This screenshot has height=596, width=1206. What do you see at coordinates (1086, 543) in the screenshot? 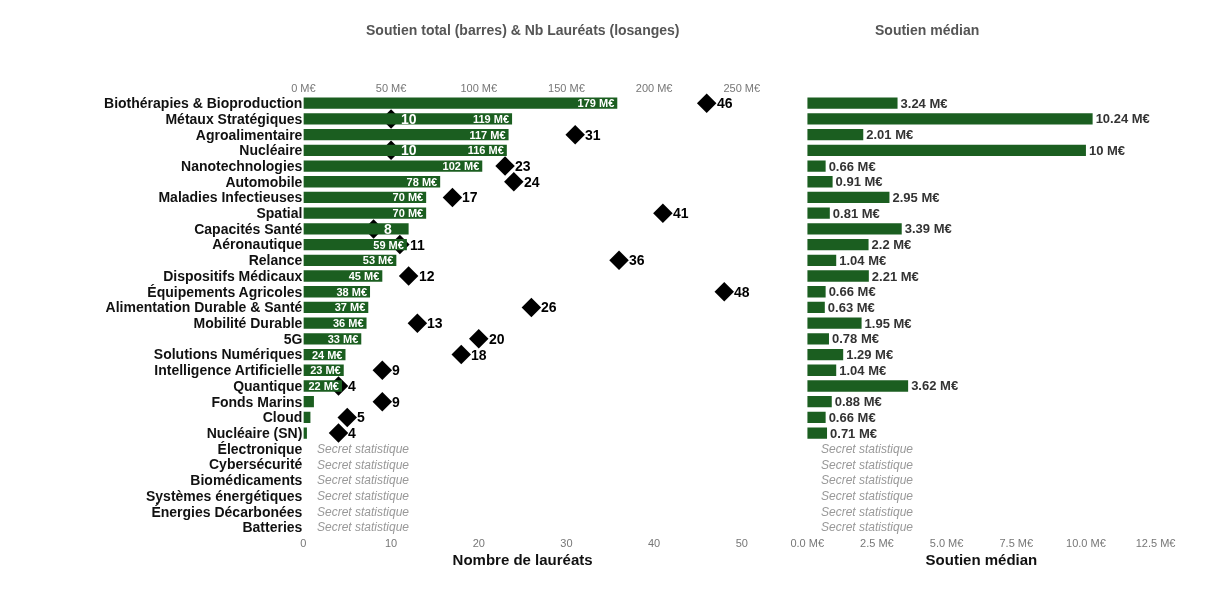
I see `x-tick-label: 10.0 M€` at bounding box center [1086, 543].